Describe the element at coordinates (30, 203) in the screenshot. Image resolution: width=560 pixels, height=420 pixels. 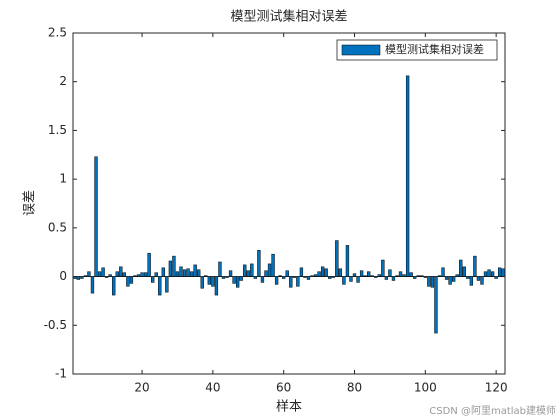
I see `y-axis-label: 误差` at that location.